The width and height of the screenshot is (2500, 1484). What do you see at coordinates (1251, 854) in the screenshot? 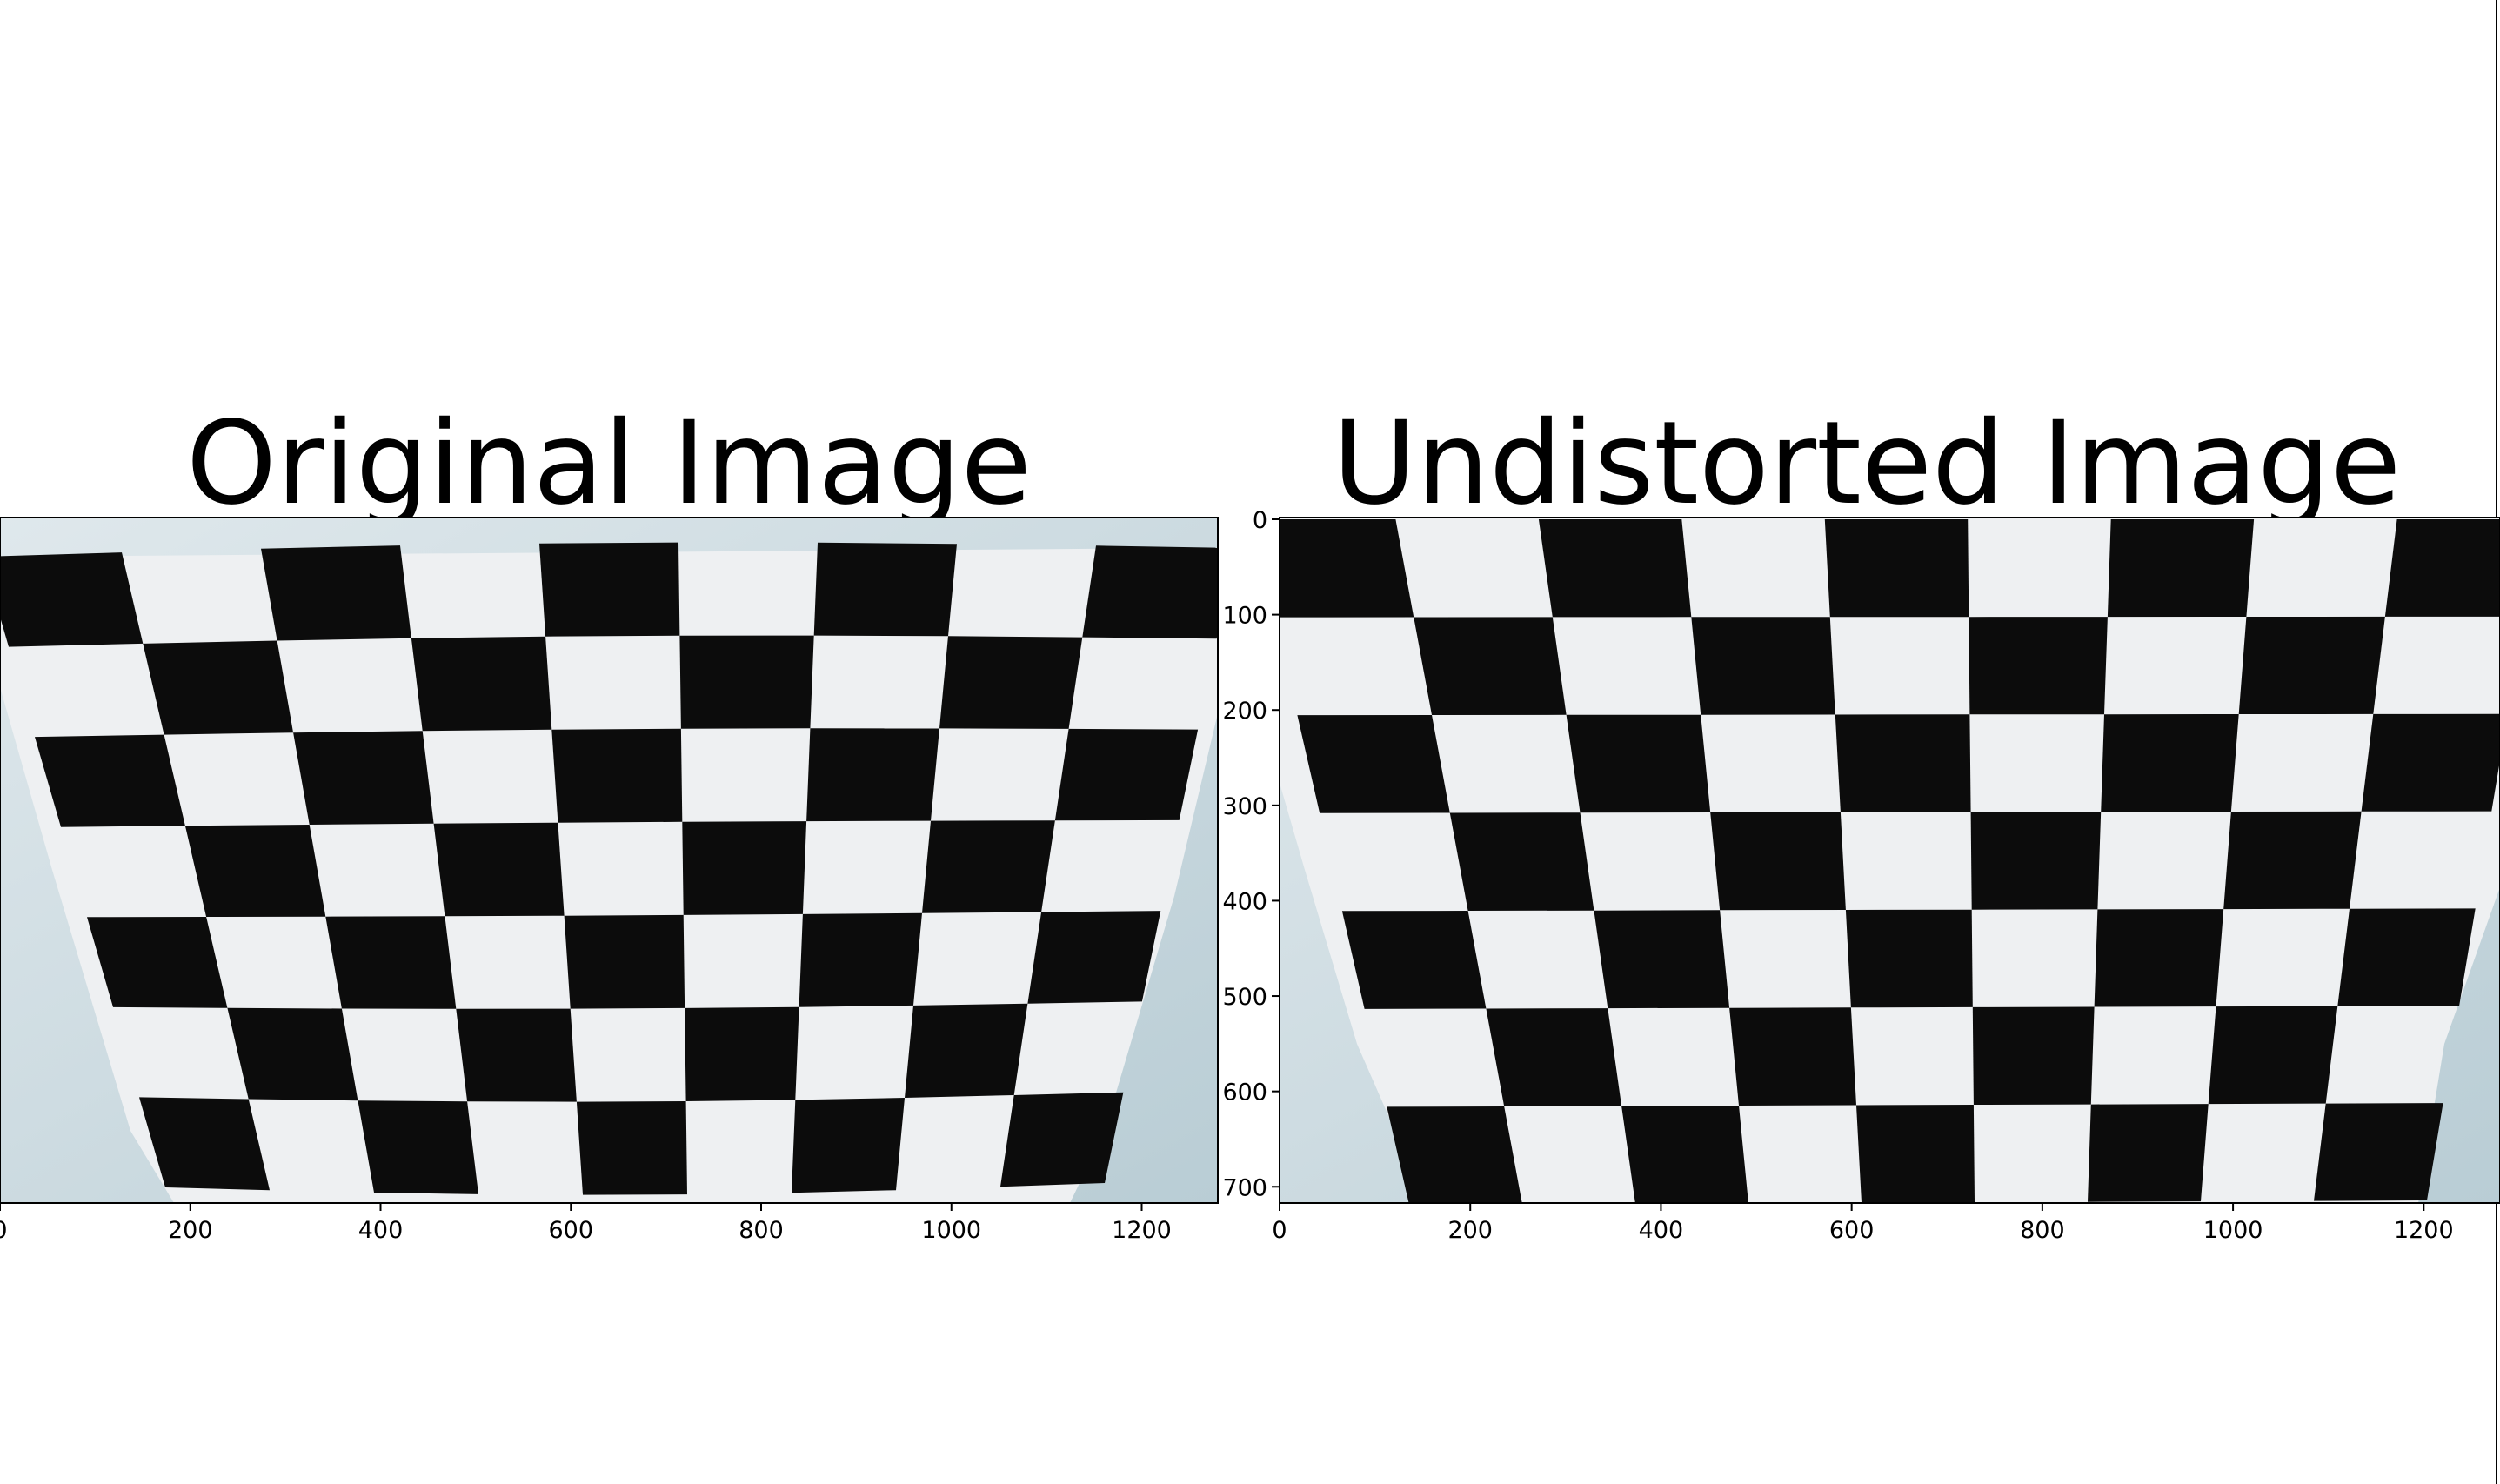
I see `undistorted-y-axis: 0 100 200 300 400 500 600 700` at bounding box center [1251, 854].